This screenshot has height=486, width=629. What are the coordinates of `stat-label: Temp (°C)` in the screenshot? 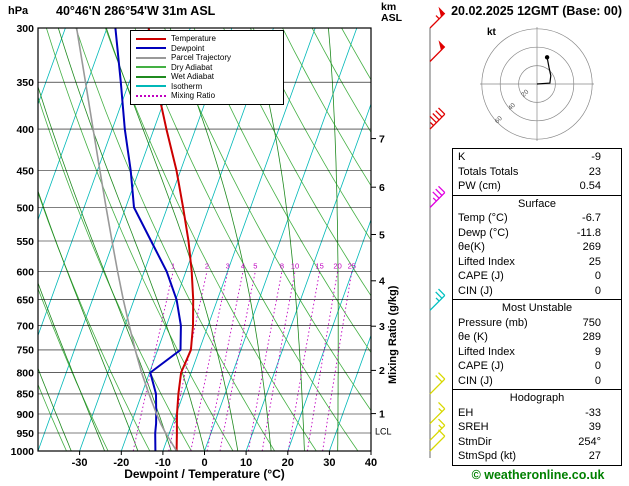 It's located at (483, 218).